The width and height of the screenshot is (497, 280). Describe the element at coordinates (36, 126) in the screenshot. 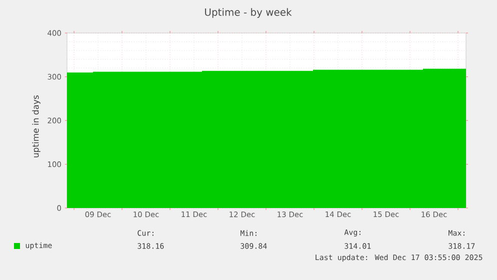

I see `y-axis-title: uptime in days` at that location.